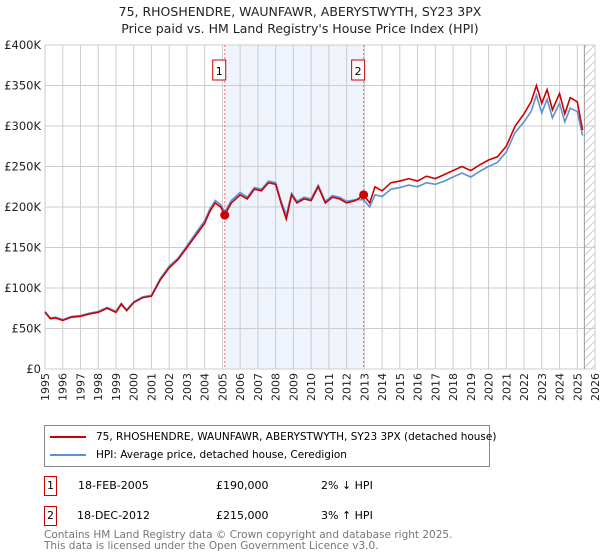  I want to click on x-tick-label: 1999, so click(116, 387).